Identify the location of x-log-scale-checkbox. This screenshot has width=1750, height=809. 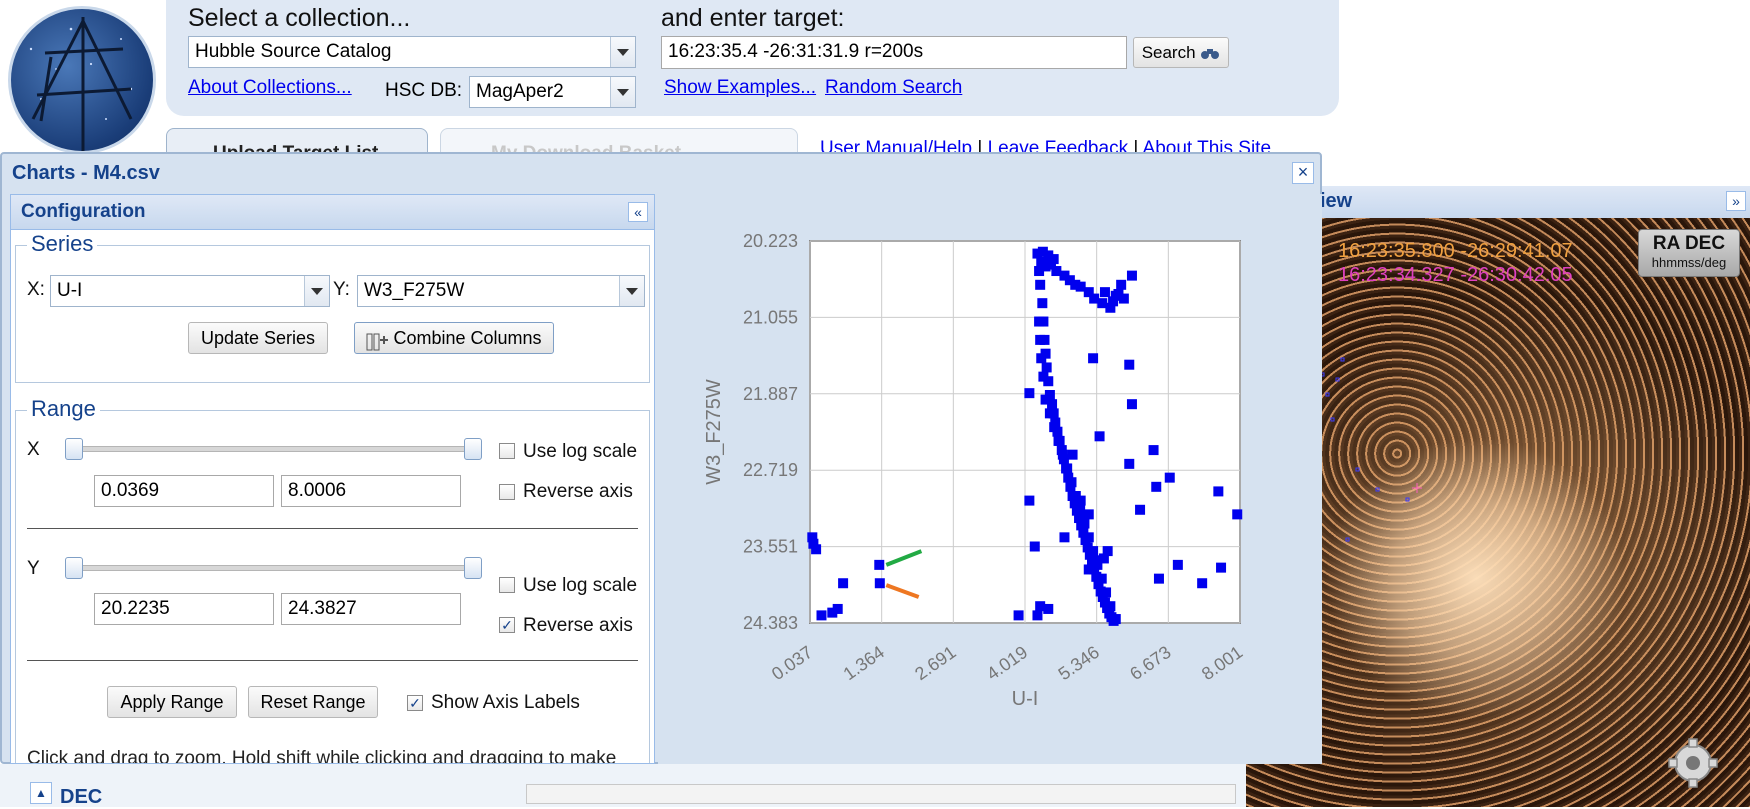
(507, 451).